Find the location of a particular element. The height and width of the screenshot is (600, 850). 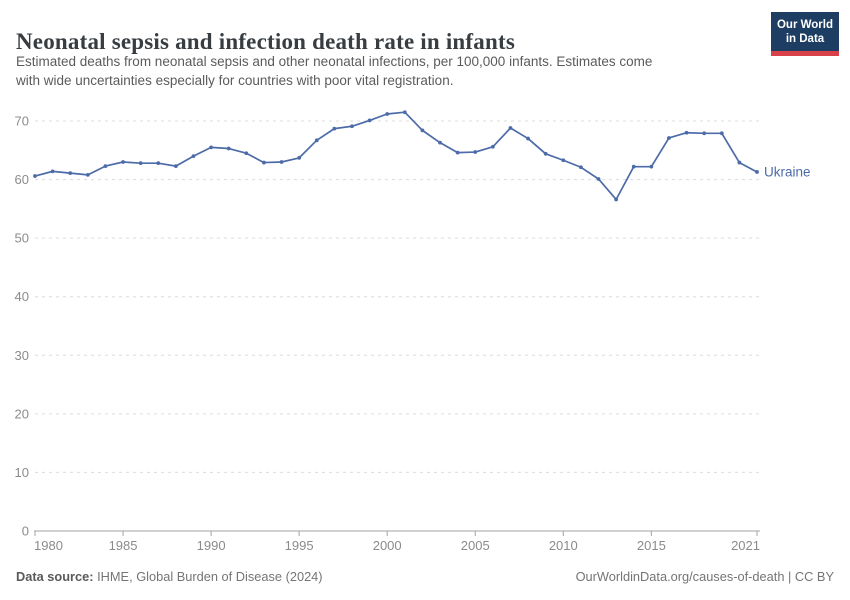

x-axis is located at coordinates (397, 533).